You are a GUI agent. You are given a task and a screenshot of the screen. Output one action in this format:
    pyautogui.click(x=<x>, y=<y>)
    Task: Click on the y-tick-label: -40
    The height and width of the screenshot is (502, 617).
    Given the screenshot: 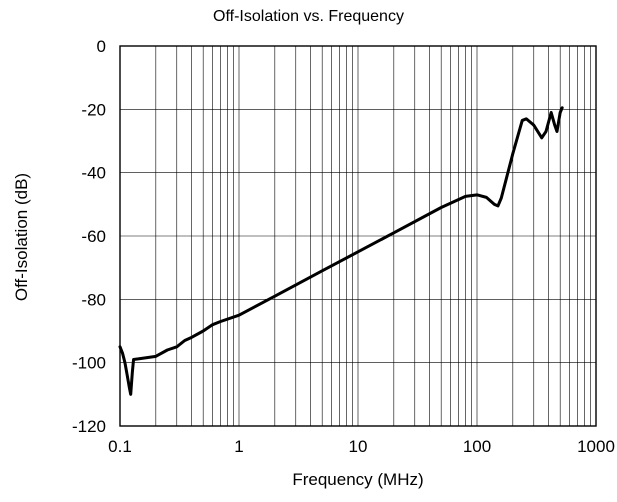 What is the action you would take?
    pyautogui.click(x=93, y=173)
    